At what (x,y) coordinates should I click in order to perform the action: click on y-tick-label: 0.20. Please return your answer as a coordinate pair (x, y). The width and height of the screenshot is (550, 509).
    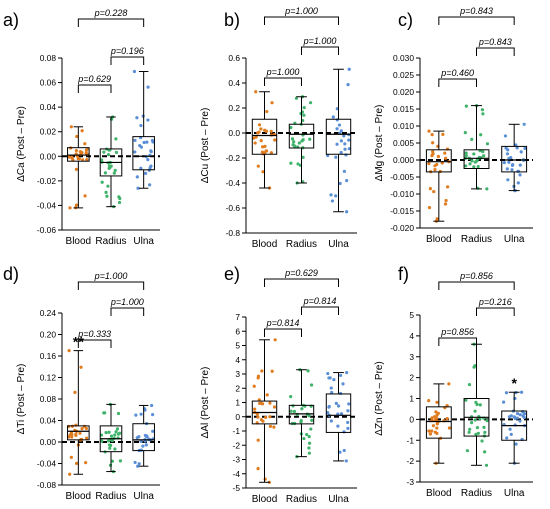
    Looking at the image, I should click on (48, 335).